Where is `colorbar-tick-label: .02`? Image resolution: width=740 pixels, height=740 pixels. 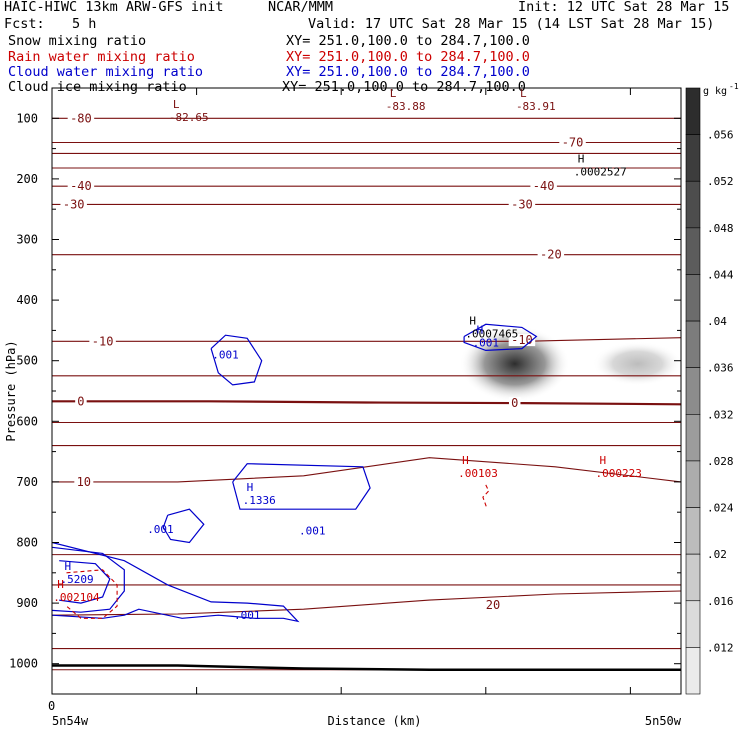 colorbar-tick-label: .02 is located at coordinates (717, 554).